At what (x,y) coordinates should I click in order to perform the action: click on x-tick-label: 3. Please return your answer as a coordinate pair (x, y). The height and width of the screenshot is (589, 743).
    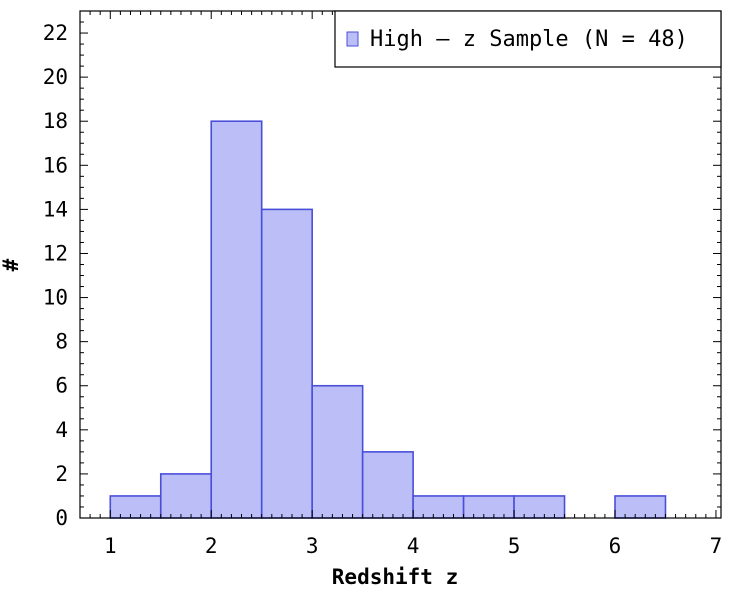
    Looking at the image, I should click on (312, 546).